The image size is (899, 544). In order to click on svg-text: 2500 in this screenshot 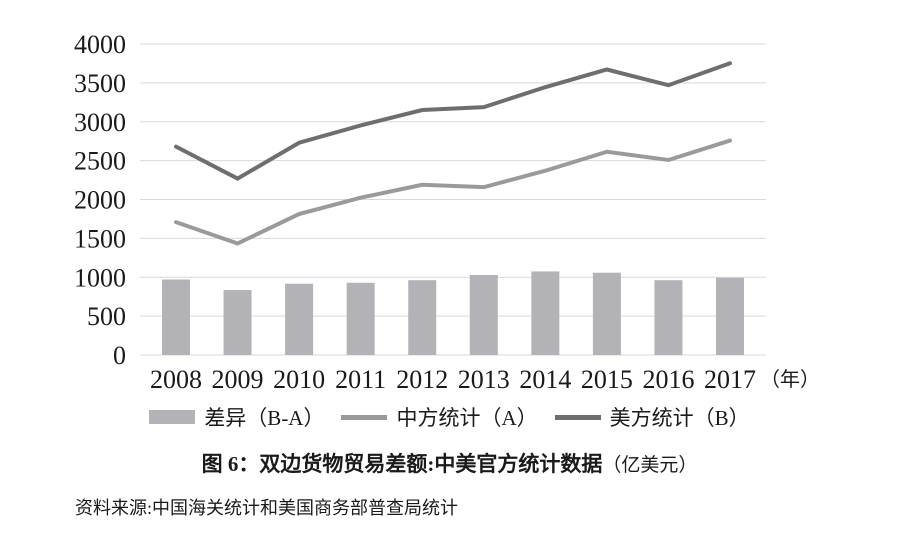, I will do `click(100, 161)`.